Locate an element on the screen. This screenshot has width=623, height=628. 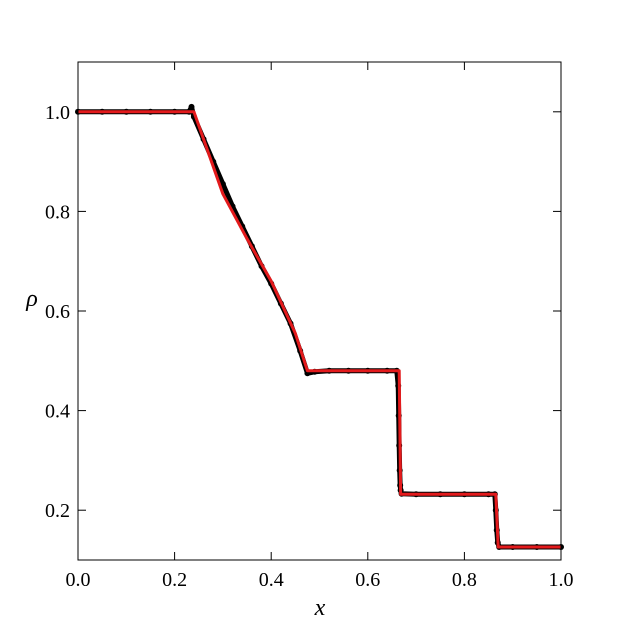
y-tick-label: 1.0 is located at coordinates (57, 113).